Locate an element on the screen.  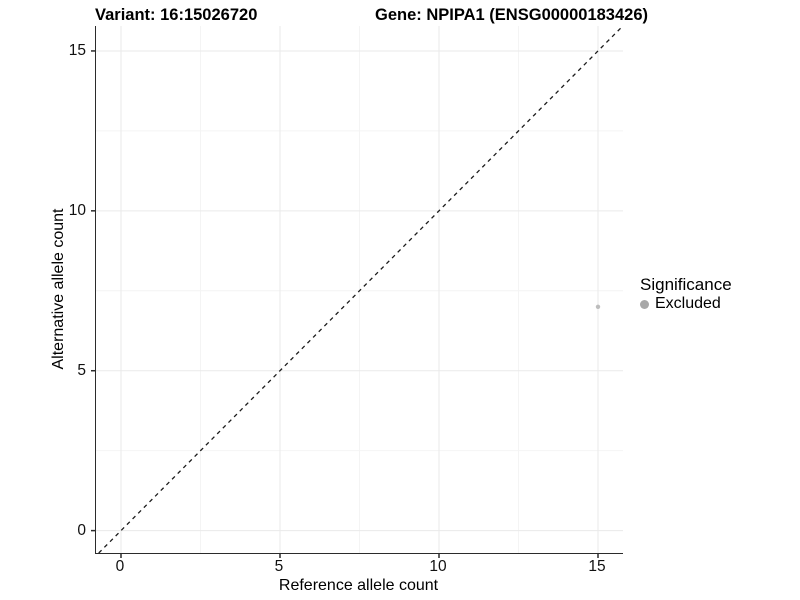
y-tick-label: 5 is located at coordinates (81, 370).